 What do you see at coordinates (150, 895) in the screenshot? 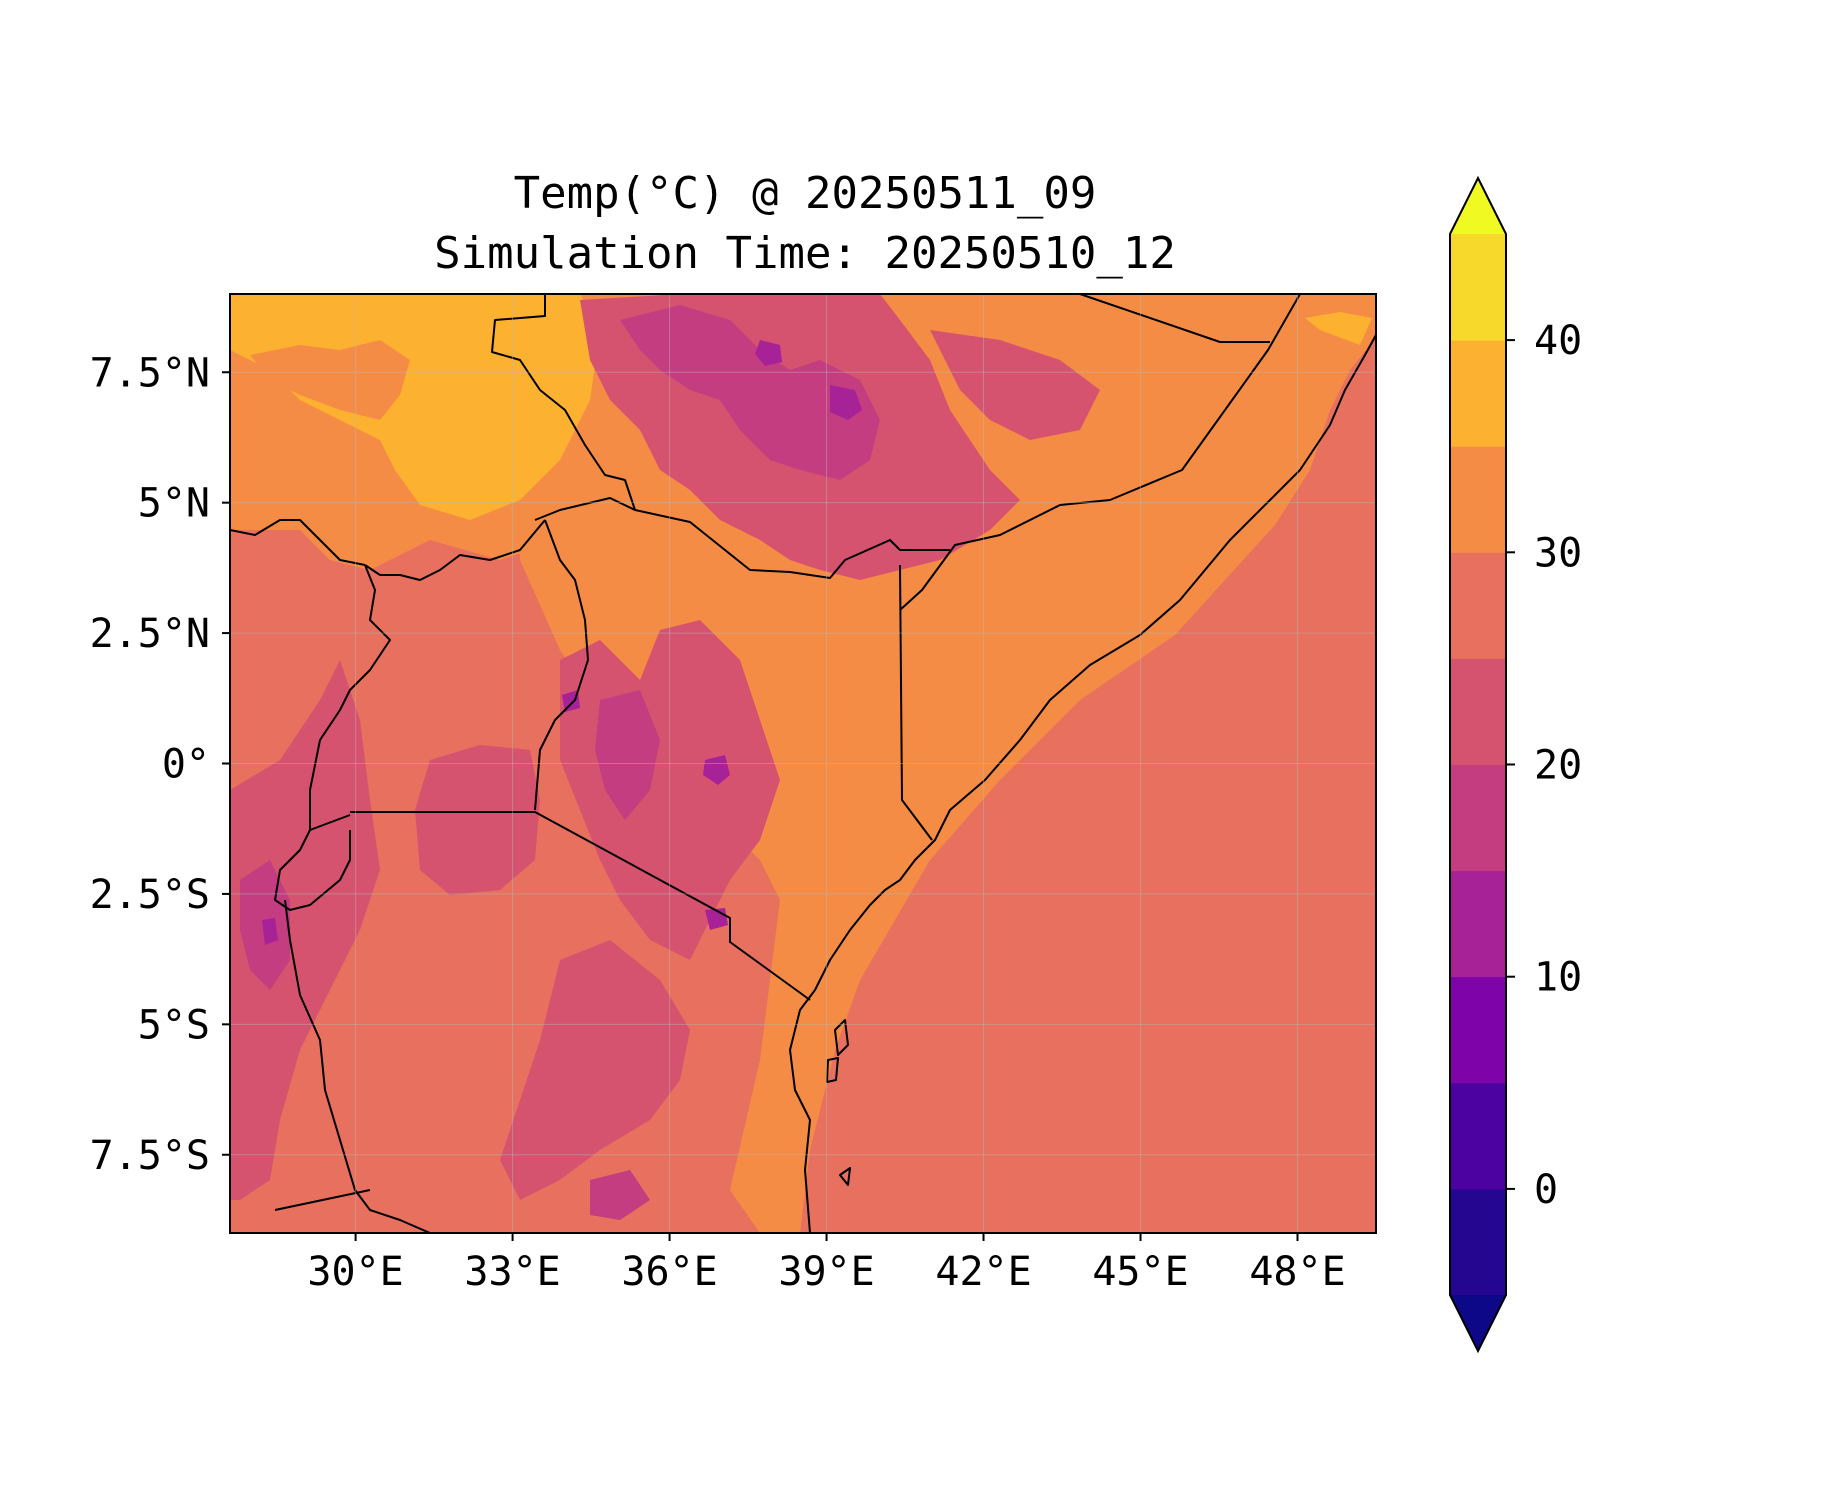
I see `lat-tick-label: 2.5°S` at bounding box center [150, 895].